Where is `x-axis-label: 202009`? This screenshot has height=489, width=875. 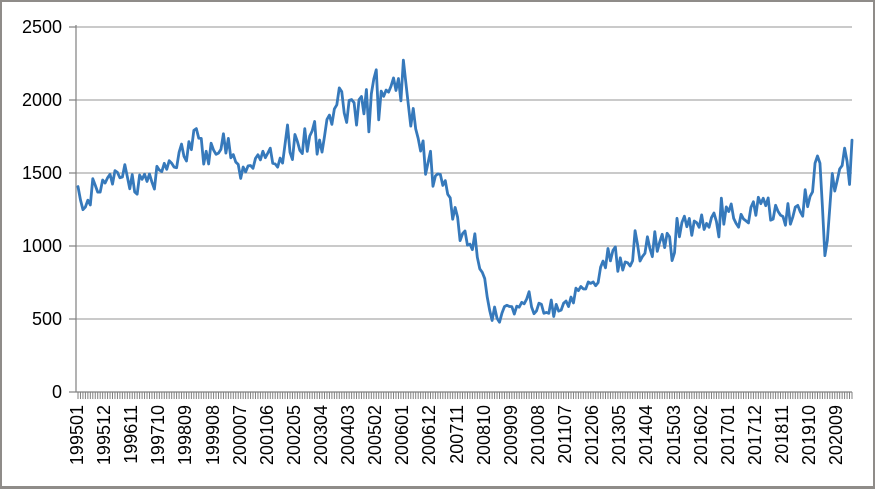 x-axis-label: 202009 is located at coordinates (836, 435).